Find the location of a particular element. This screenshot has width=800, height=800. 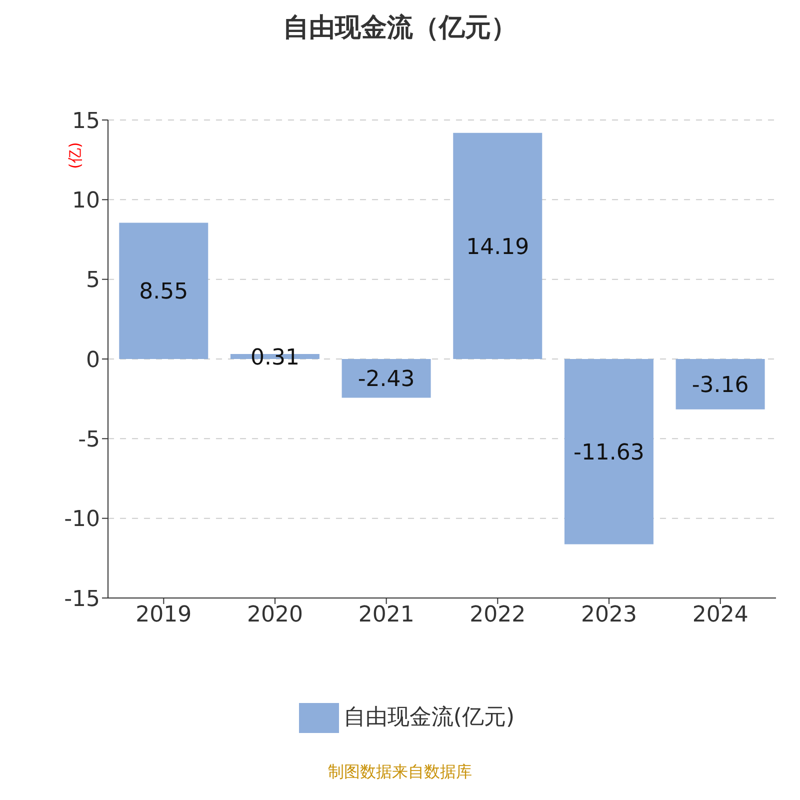

x-tick-label: 2022 is located at coordinates (498, 615).